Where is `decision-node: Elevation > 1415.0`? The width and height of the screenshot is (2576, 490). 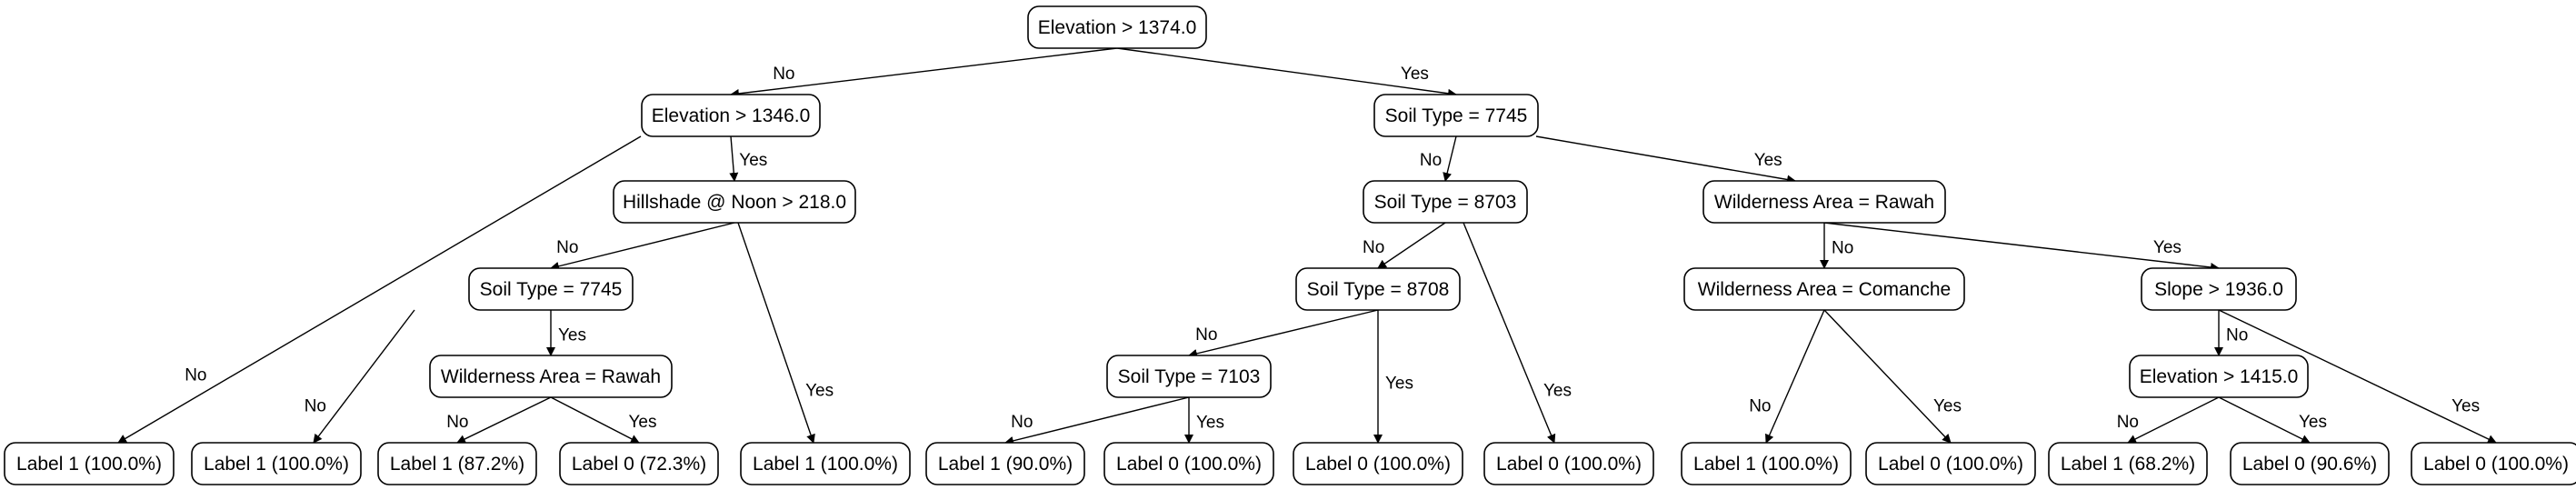
decision-node: Elevation > 1415.0 is located at coordinates (2219, 376).